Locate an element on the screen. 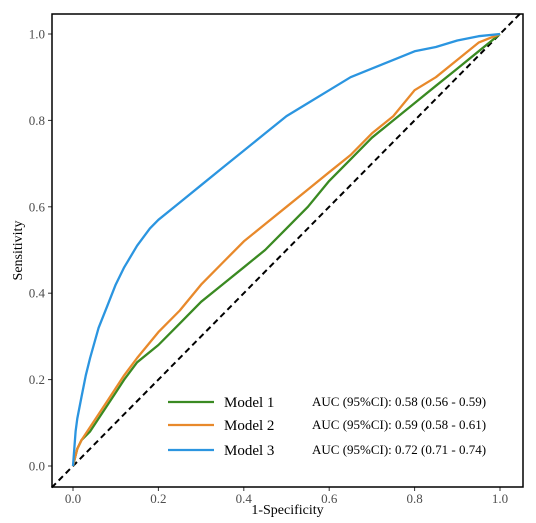 This screenshot has width=536, height=523. x-axis-title: 1-Specificity is located at coordinates (287, 510).